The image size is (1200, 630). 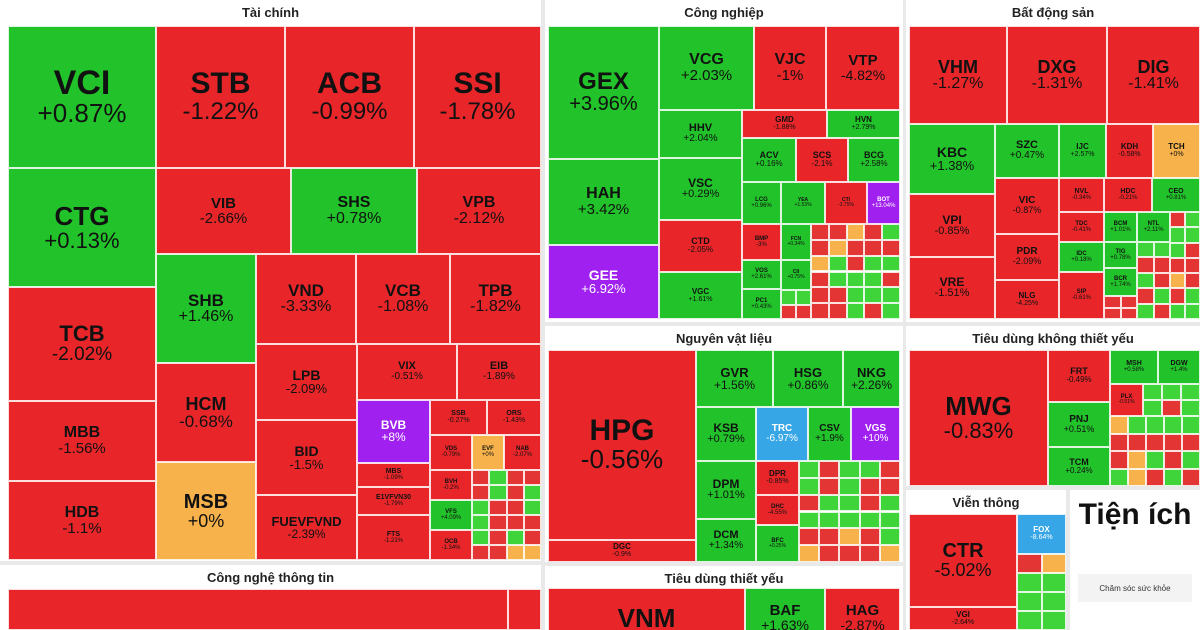 I want to click on stock-tile-nab: NAB -2.07%, so click(x=522, y=452).